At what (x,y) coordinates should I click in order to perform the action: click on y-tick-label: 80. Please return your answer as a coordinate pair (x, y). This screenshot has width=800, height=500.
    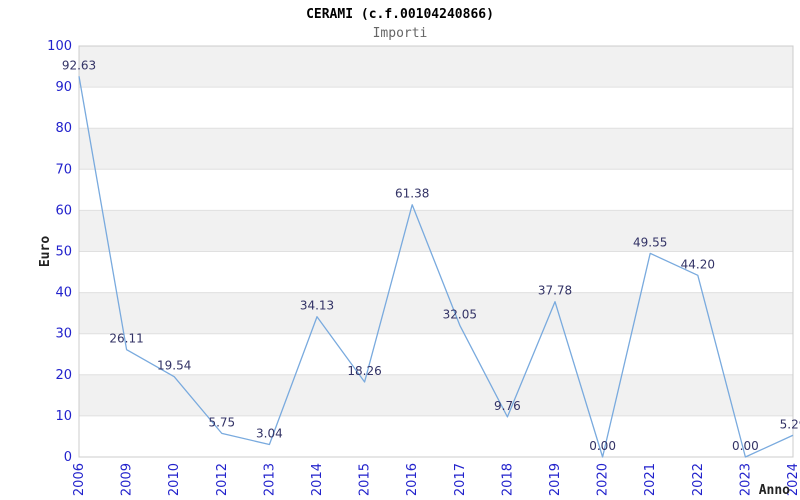
    Looking at the image, I should click on (63, 128).